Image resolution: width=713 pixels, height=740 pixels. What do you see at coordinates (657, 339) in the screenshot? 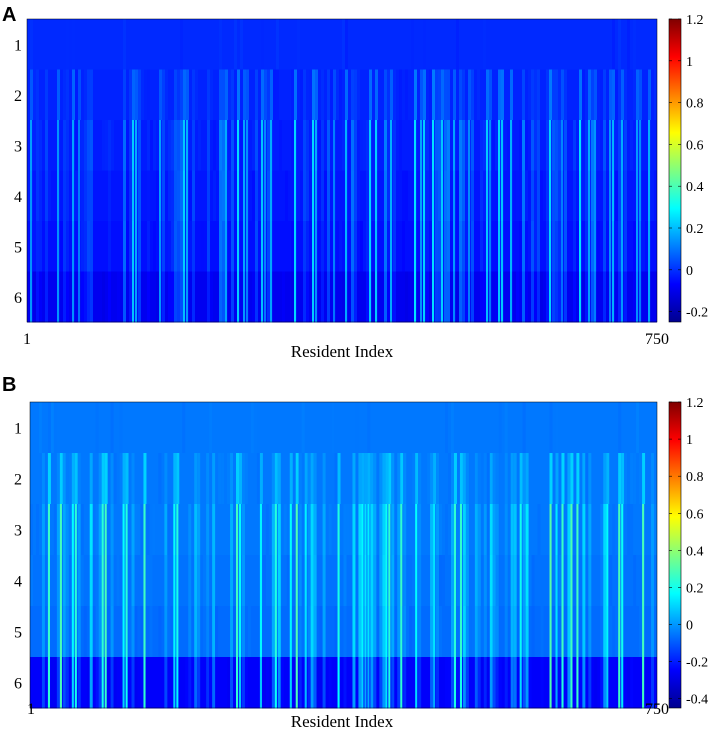
I see `x-tick-end-a: 750` at bounding box center [657, 339].